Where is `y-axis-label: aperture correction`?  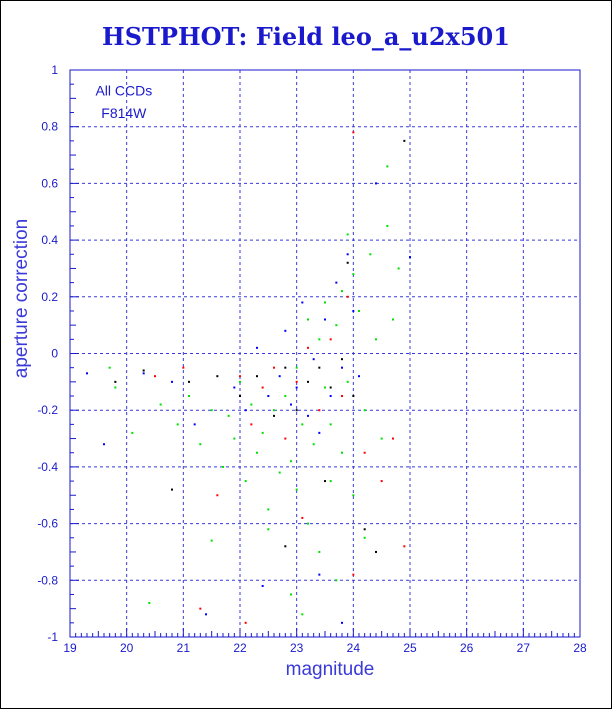 y-axis-label: aperture correction is located at coordinates (21, 298).